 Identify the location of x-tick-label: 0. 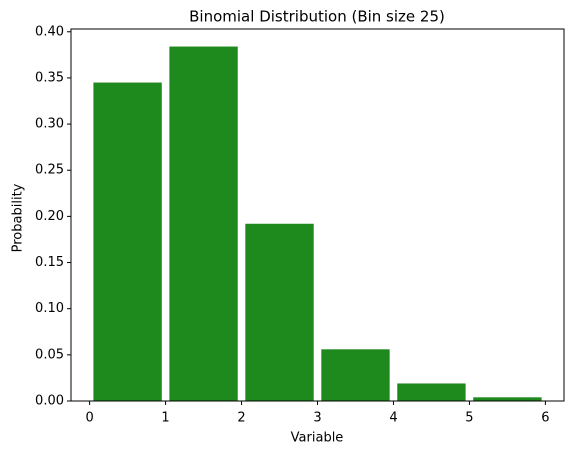
(89, 418).